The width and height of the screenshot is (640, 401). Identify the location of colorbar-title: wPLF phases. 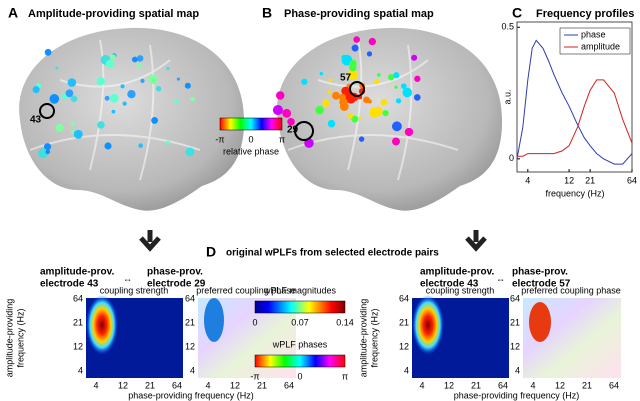
(300, 344).